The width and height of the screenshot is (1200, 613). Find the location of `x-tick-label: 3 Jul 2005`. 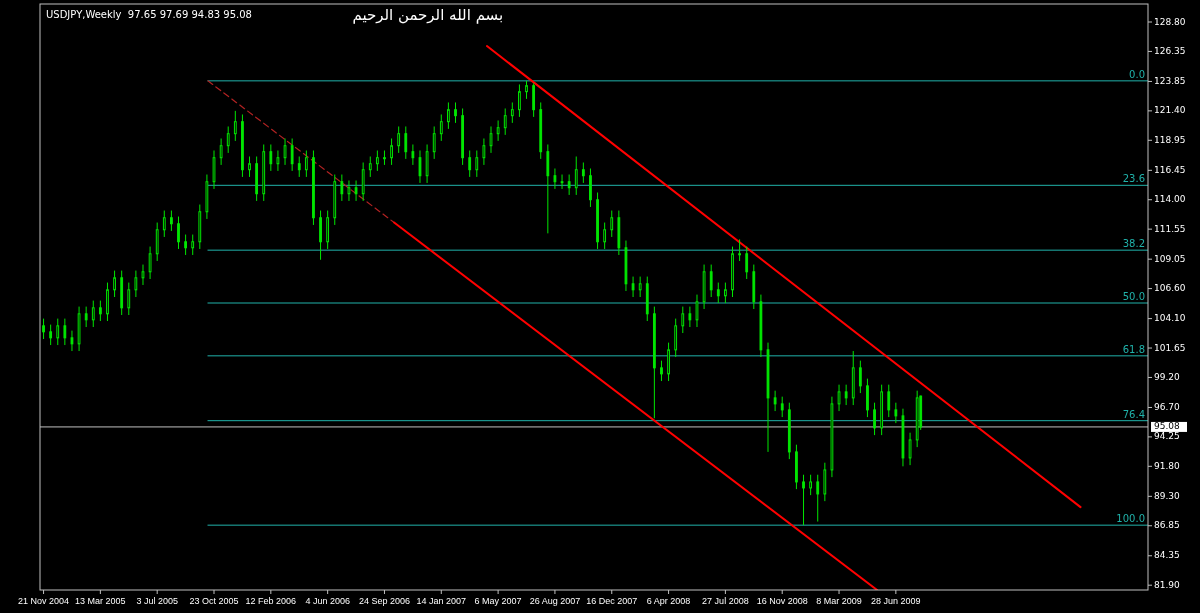

x-tick-label: 3 Jul 2005 is located at coordinates (157, 601).